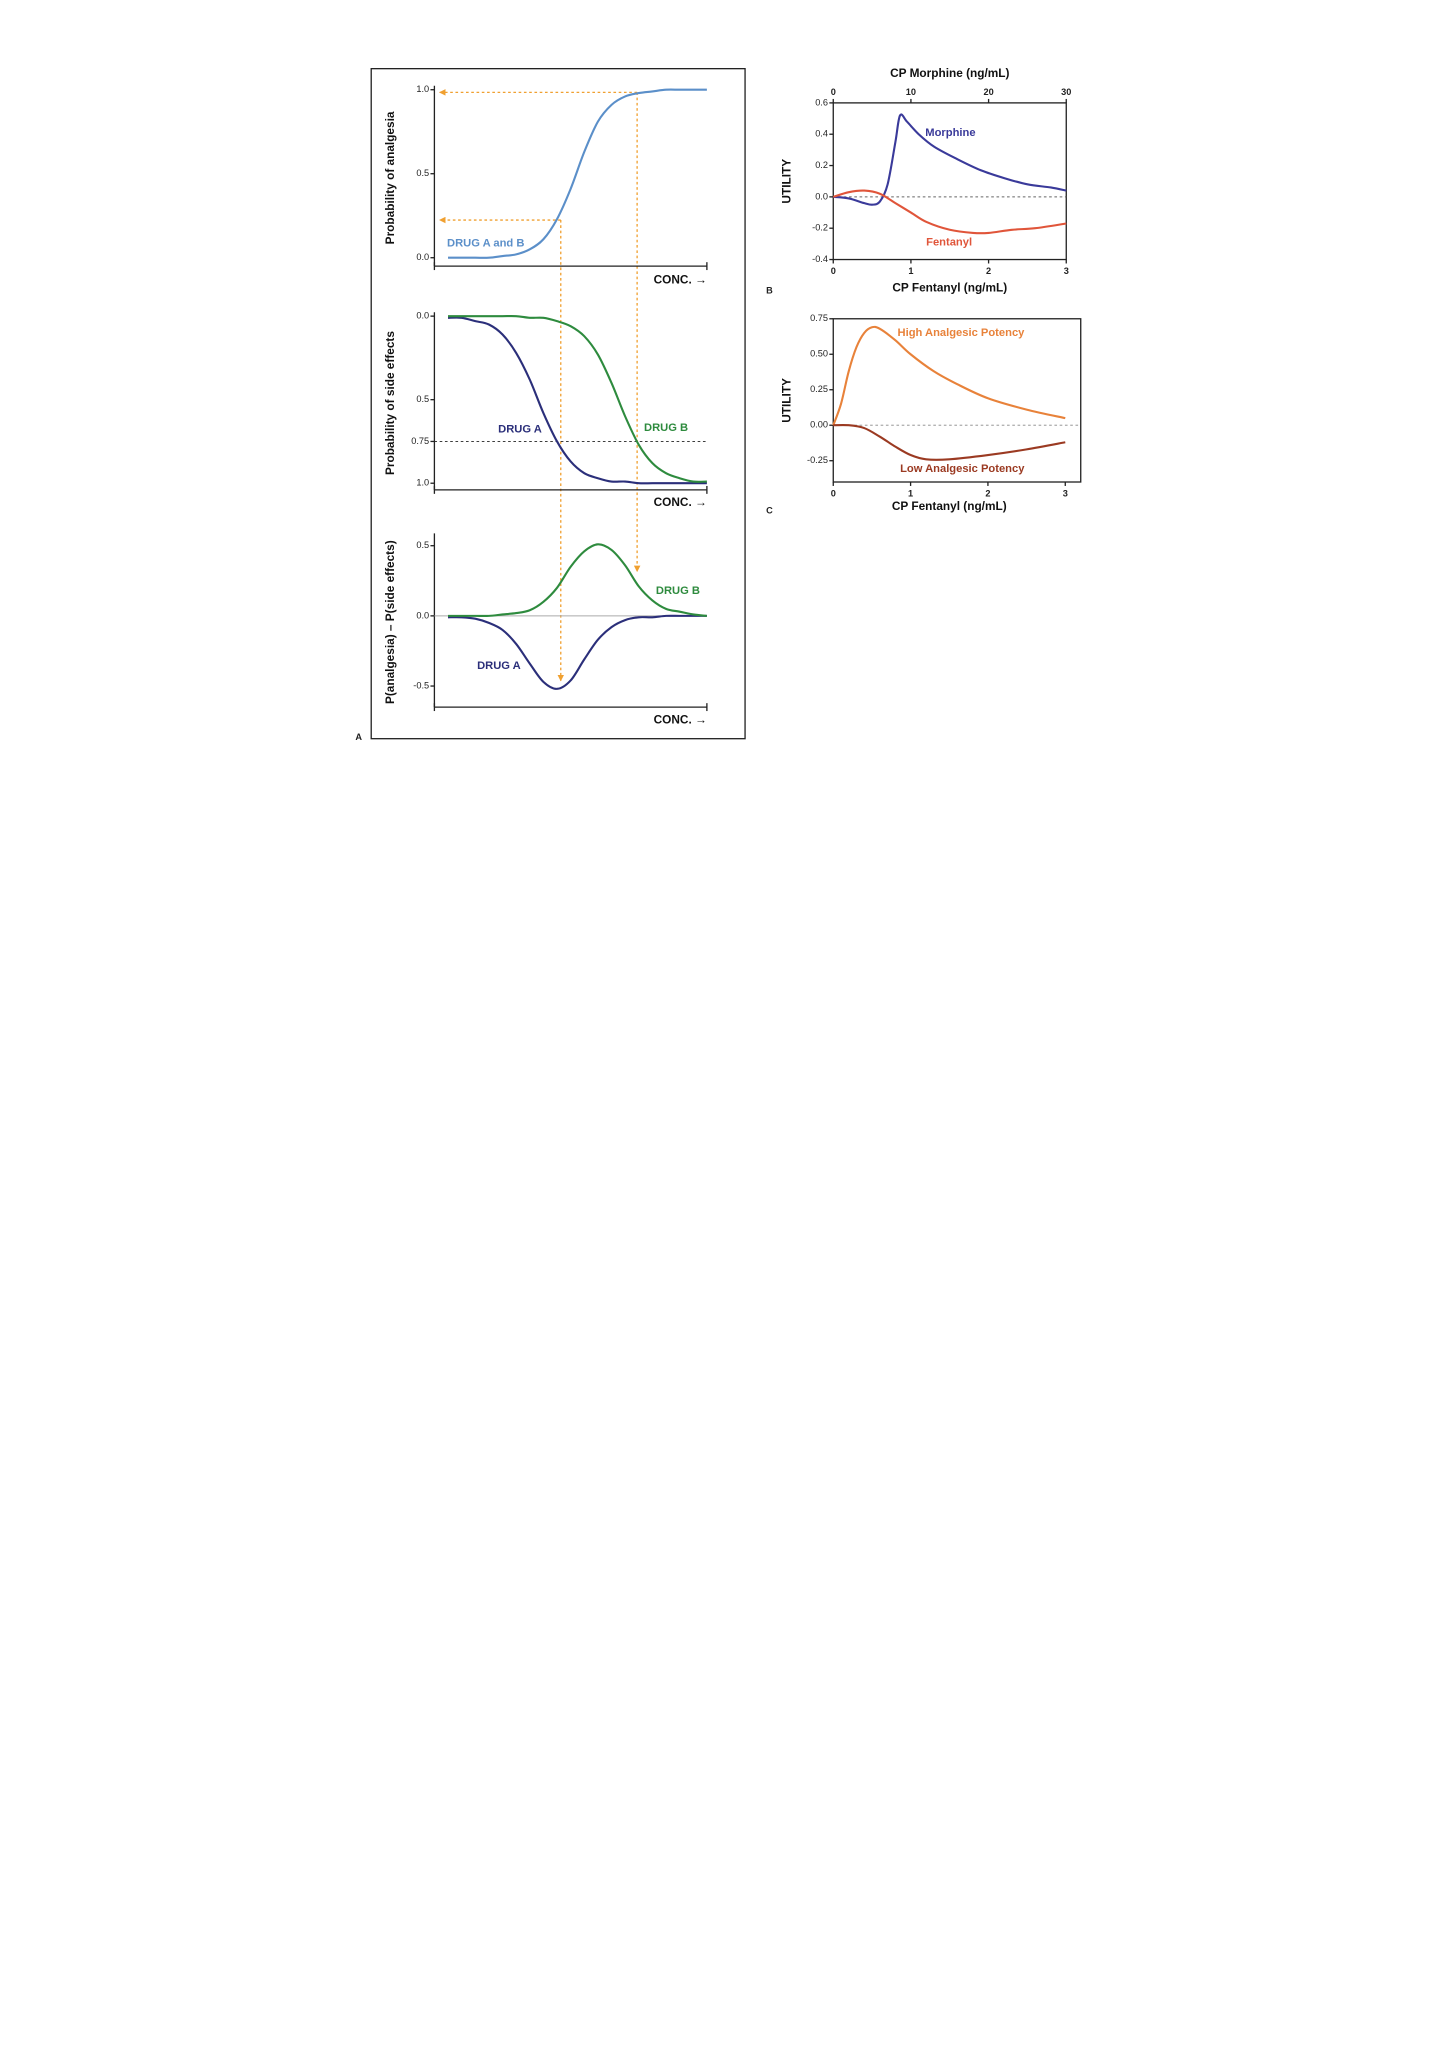  What do you see at coordinates (819, 354) in the screenshot?
I see `y-tick-label: 0.50` at bounding box center [819, 354].